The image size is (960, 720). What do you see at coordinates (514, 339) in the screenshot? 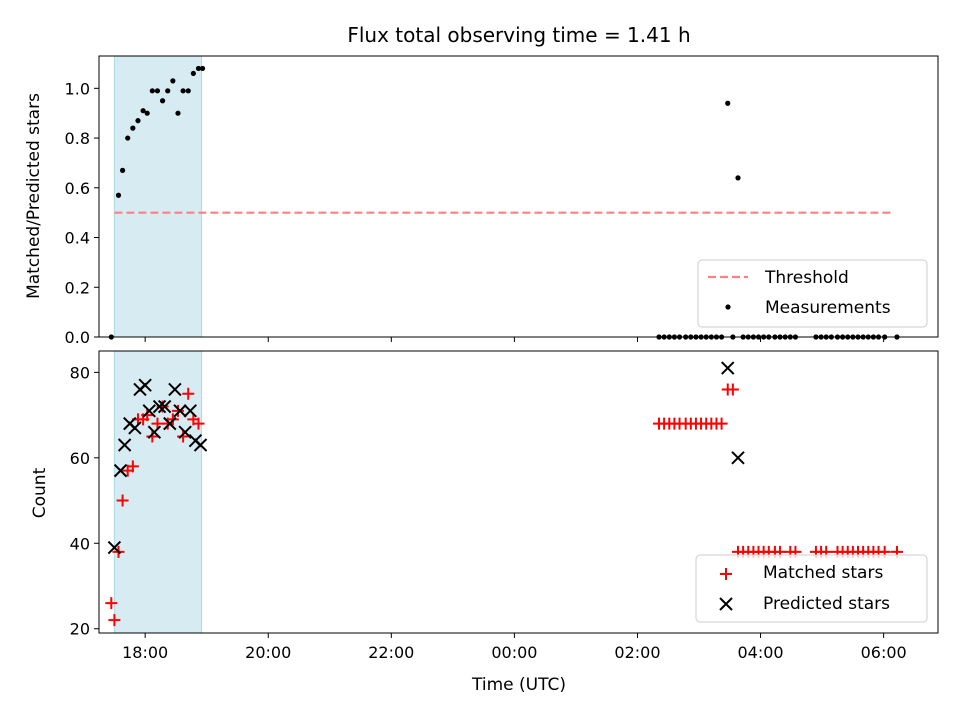
I see `top-x-ticks` at bounding box center [514, 339].